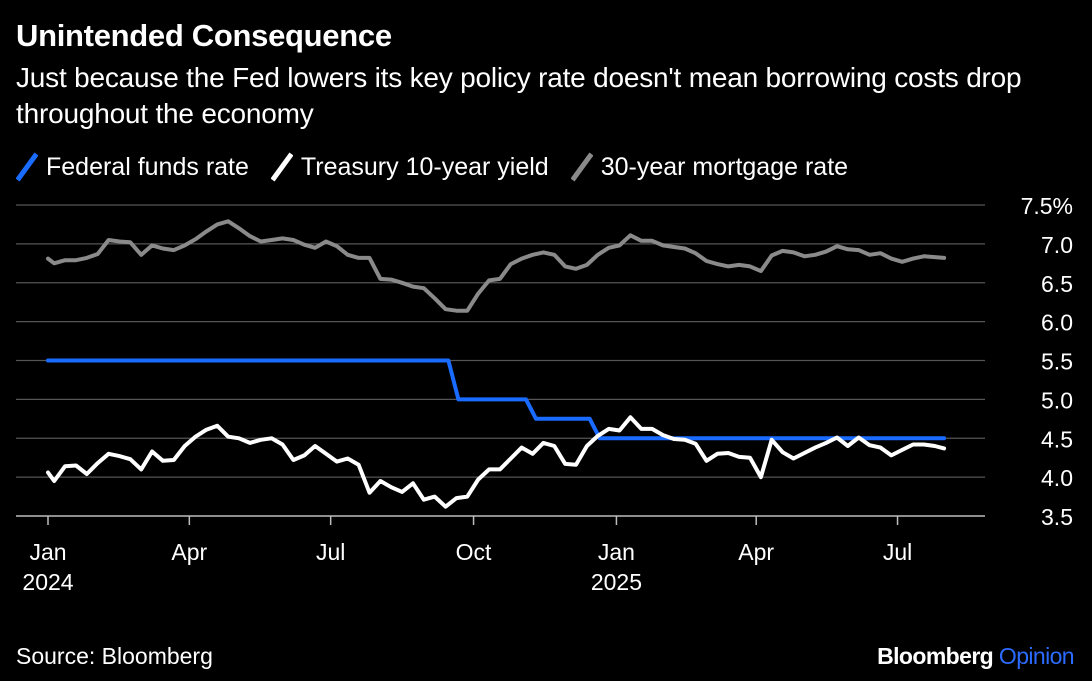 Image resolution: width=1092 pixels, height=681 pixels. Describe the element at coordinates (1057, 478) in the screenshot. I see `y-tick-label: 4.0` at that location.